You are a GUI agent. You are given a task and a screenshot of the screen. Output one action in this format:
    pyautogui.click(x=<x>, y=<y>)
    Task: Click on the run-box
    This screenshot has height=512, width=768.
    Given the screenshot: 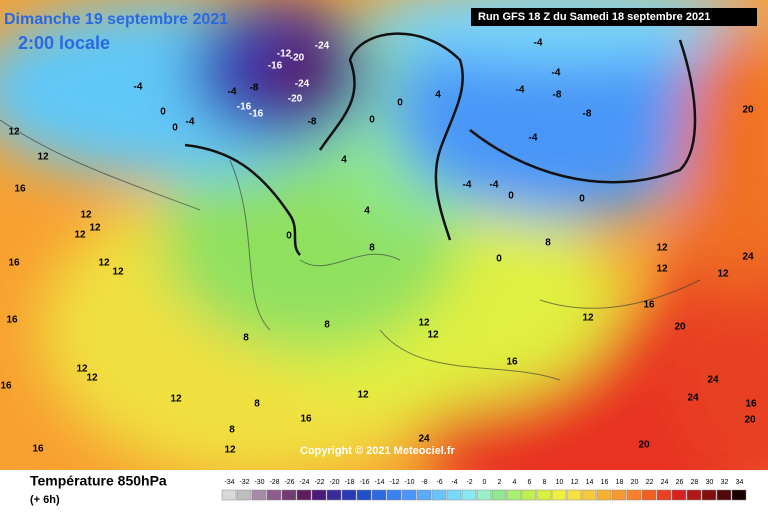 What is the action you would take?
    pyautogui.click(x=614, y=17)
    